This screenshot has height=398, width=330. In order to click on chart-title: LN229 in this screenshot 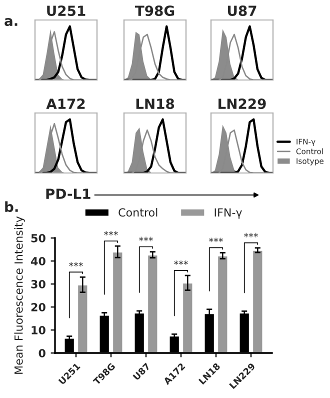, I will do `click(242, 104)`.